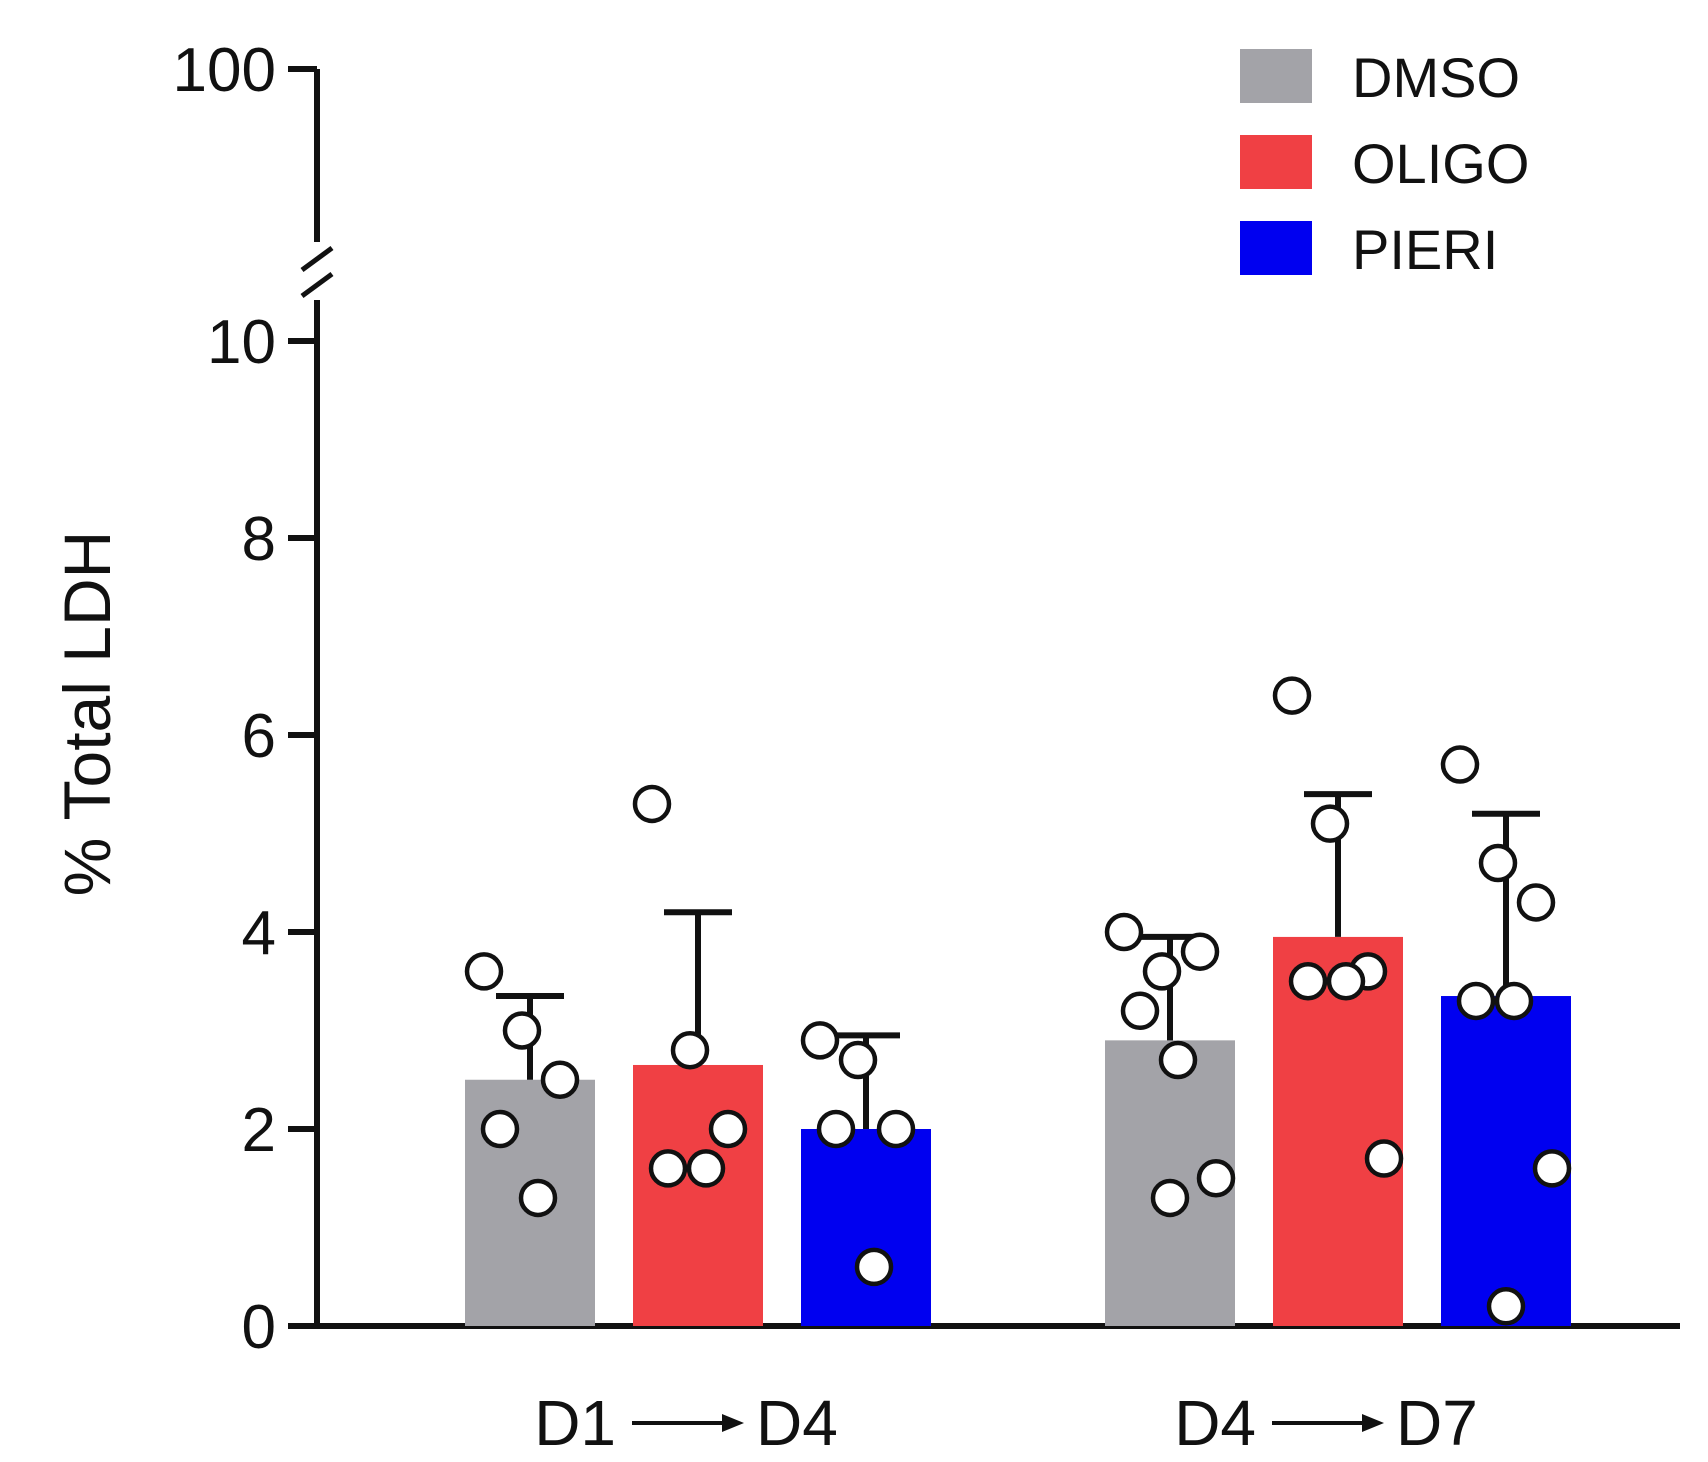 The width and height of the screenshot is (1708, 1462). What do you see at coordinates (259, 1130) in the screenshot?
I see `y-tick-label: 2` at bounding box center [259, 1130].